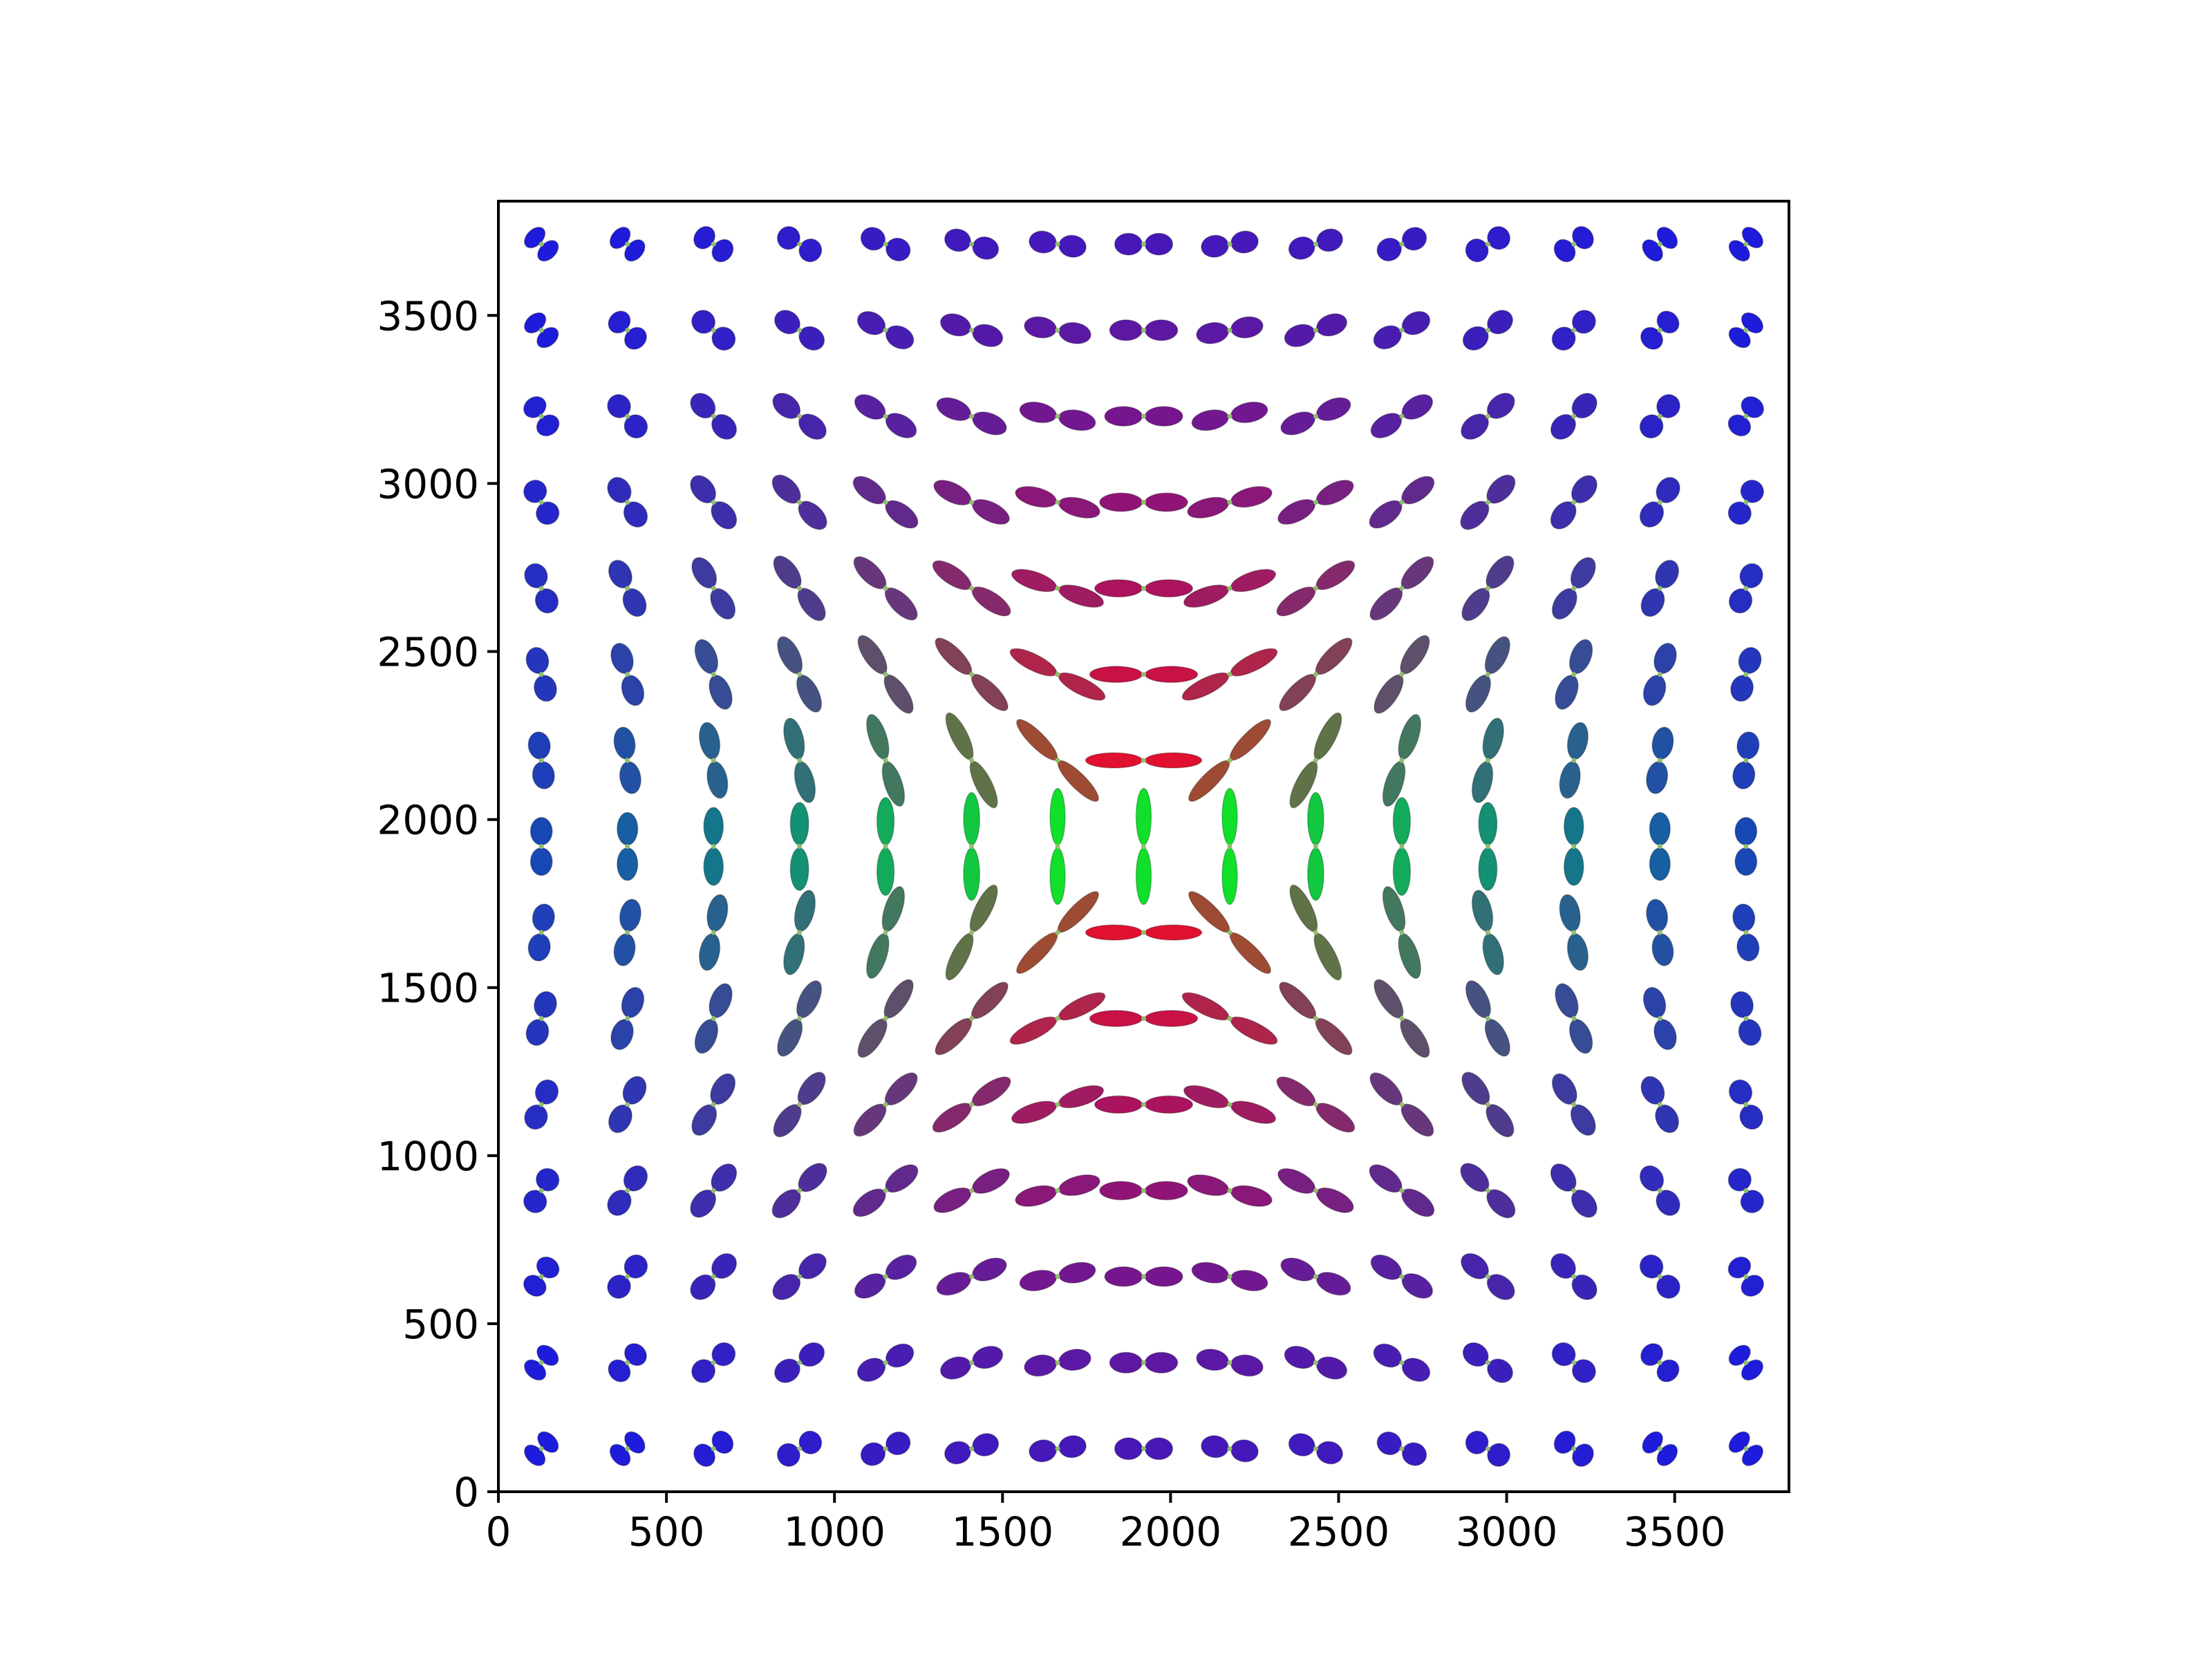 The width and height of the screenshot is (2212, 1659). I want to click on y-tick-label: 1500, so click(428, 988).